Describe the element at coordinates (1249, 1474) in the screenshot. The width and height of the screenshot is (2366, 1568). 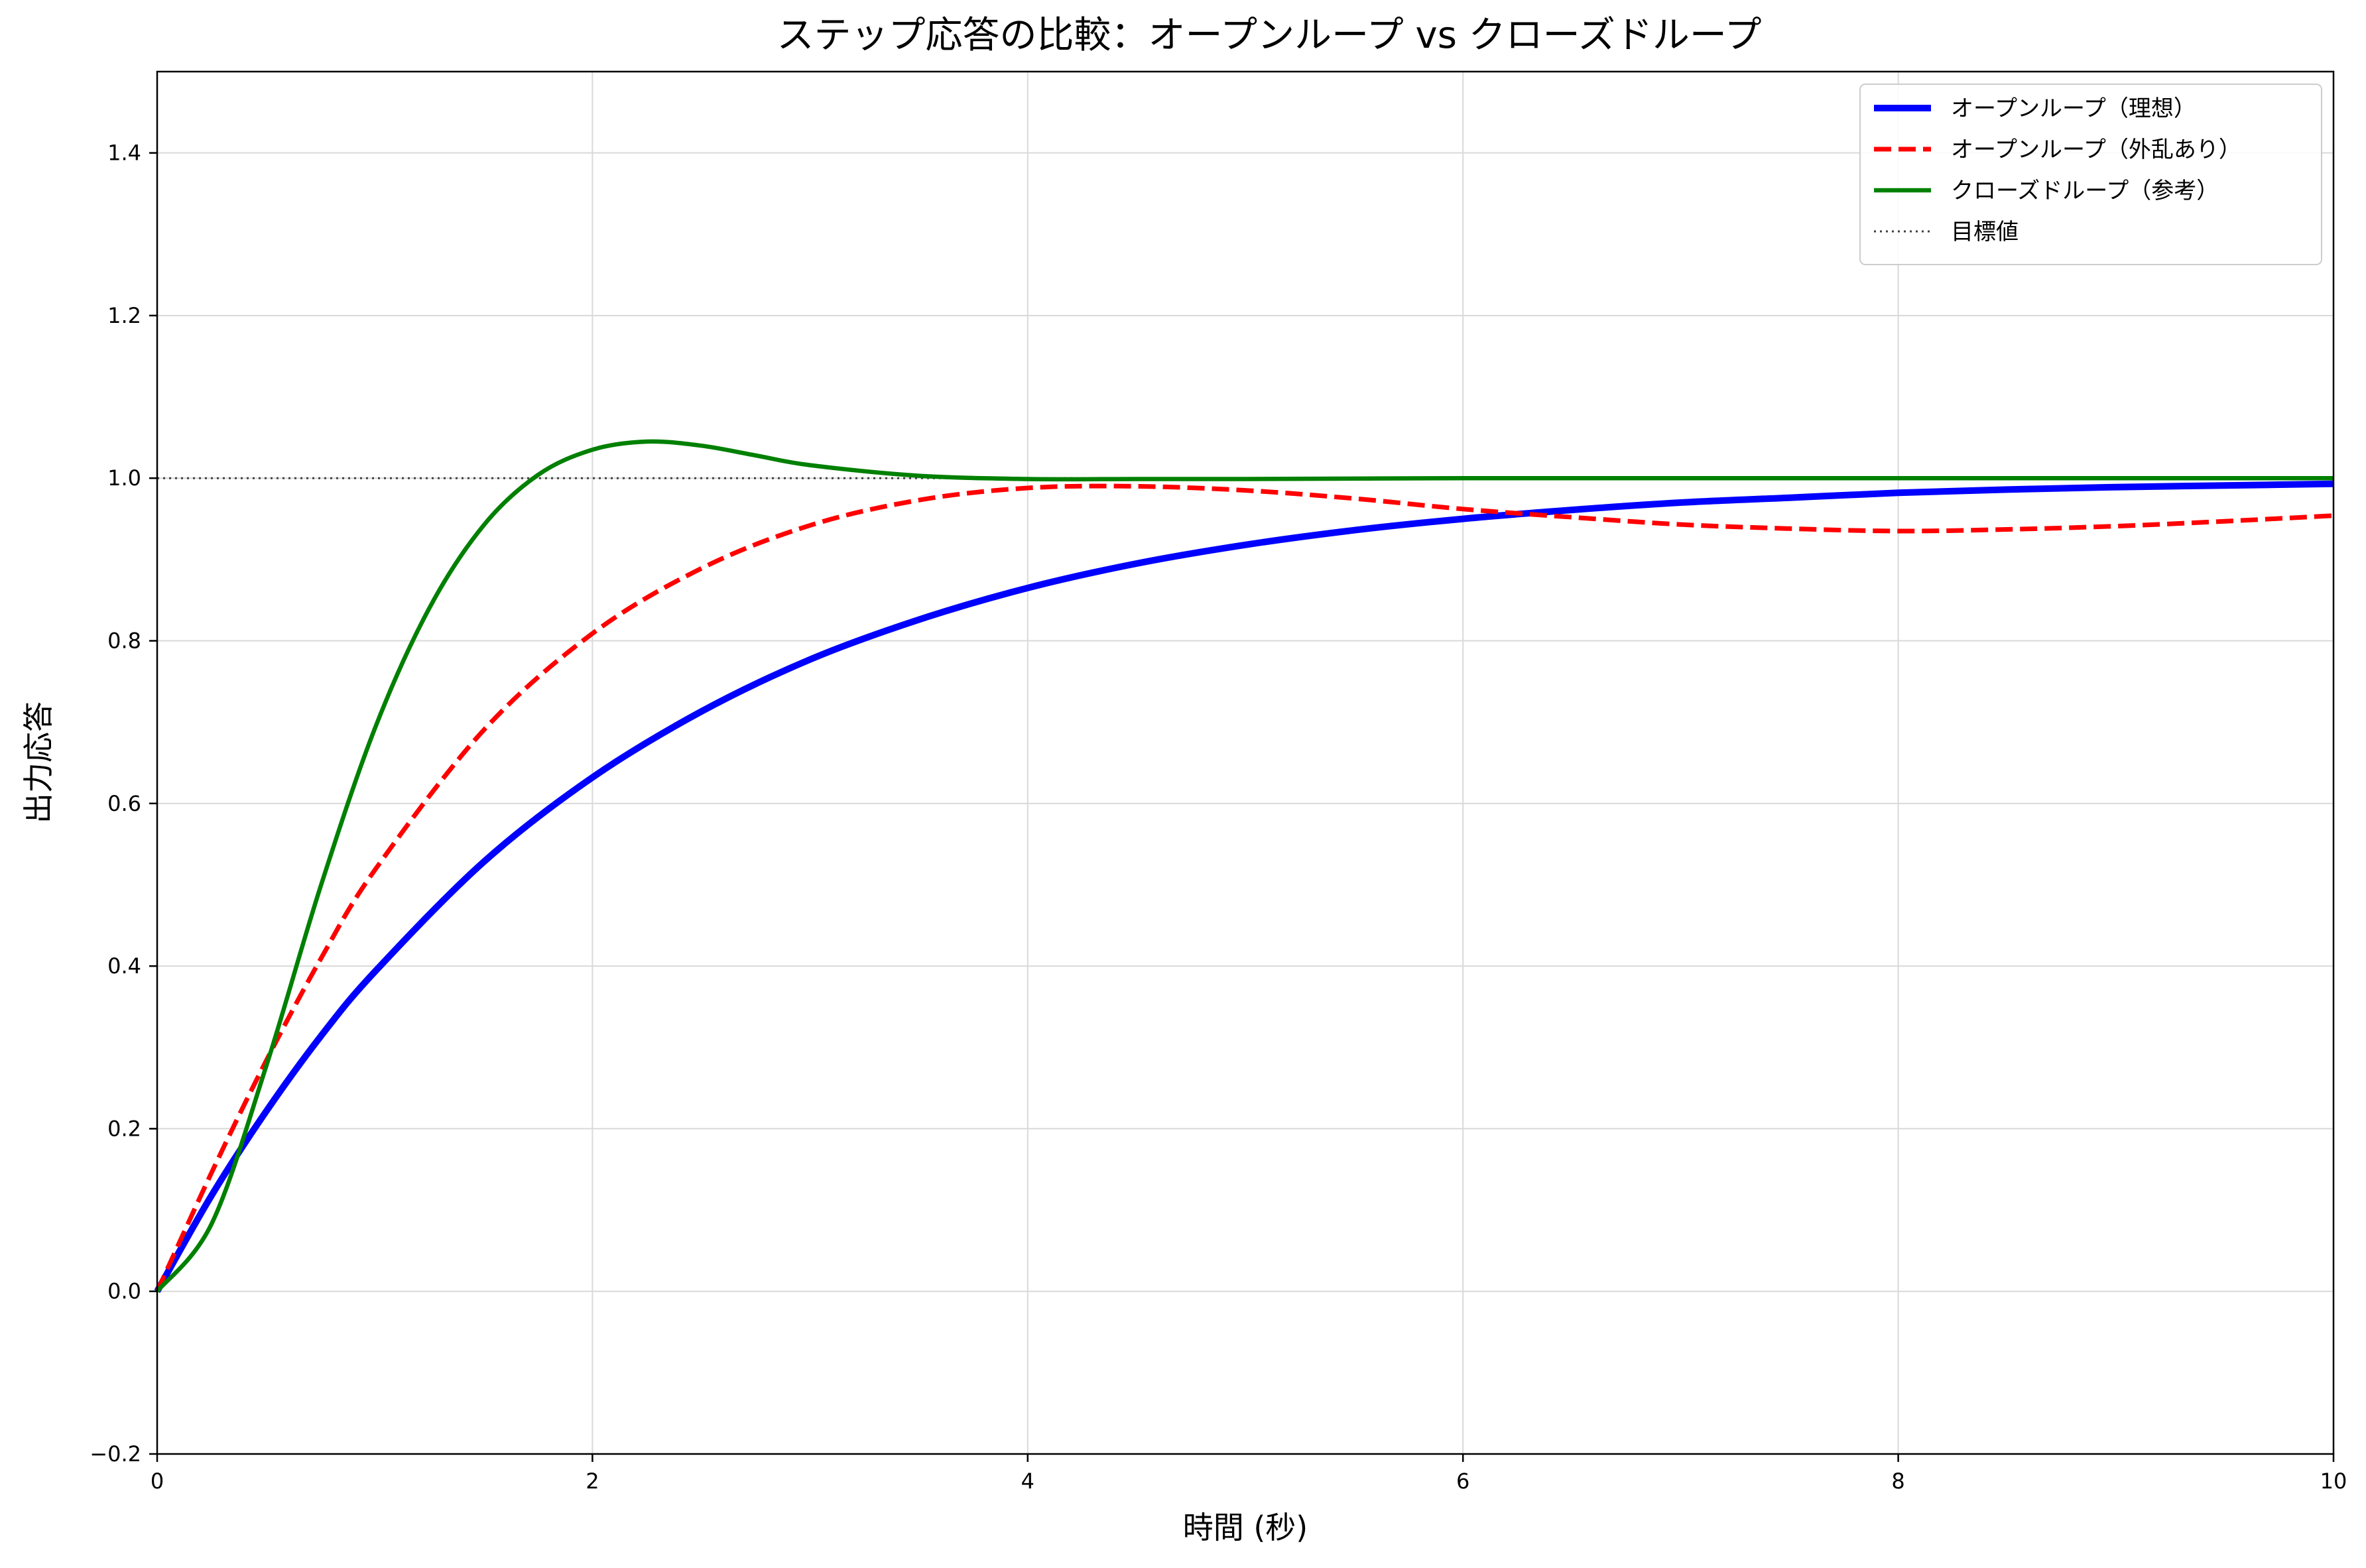
I see `x-axis: 0 2 4 6 8 10` at that location.